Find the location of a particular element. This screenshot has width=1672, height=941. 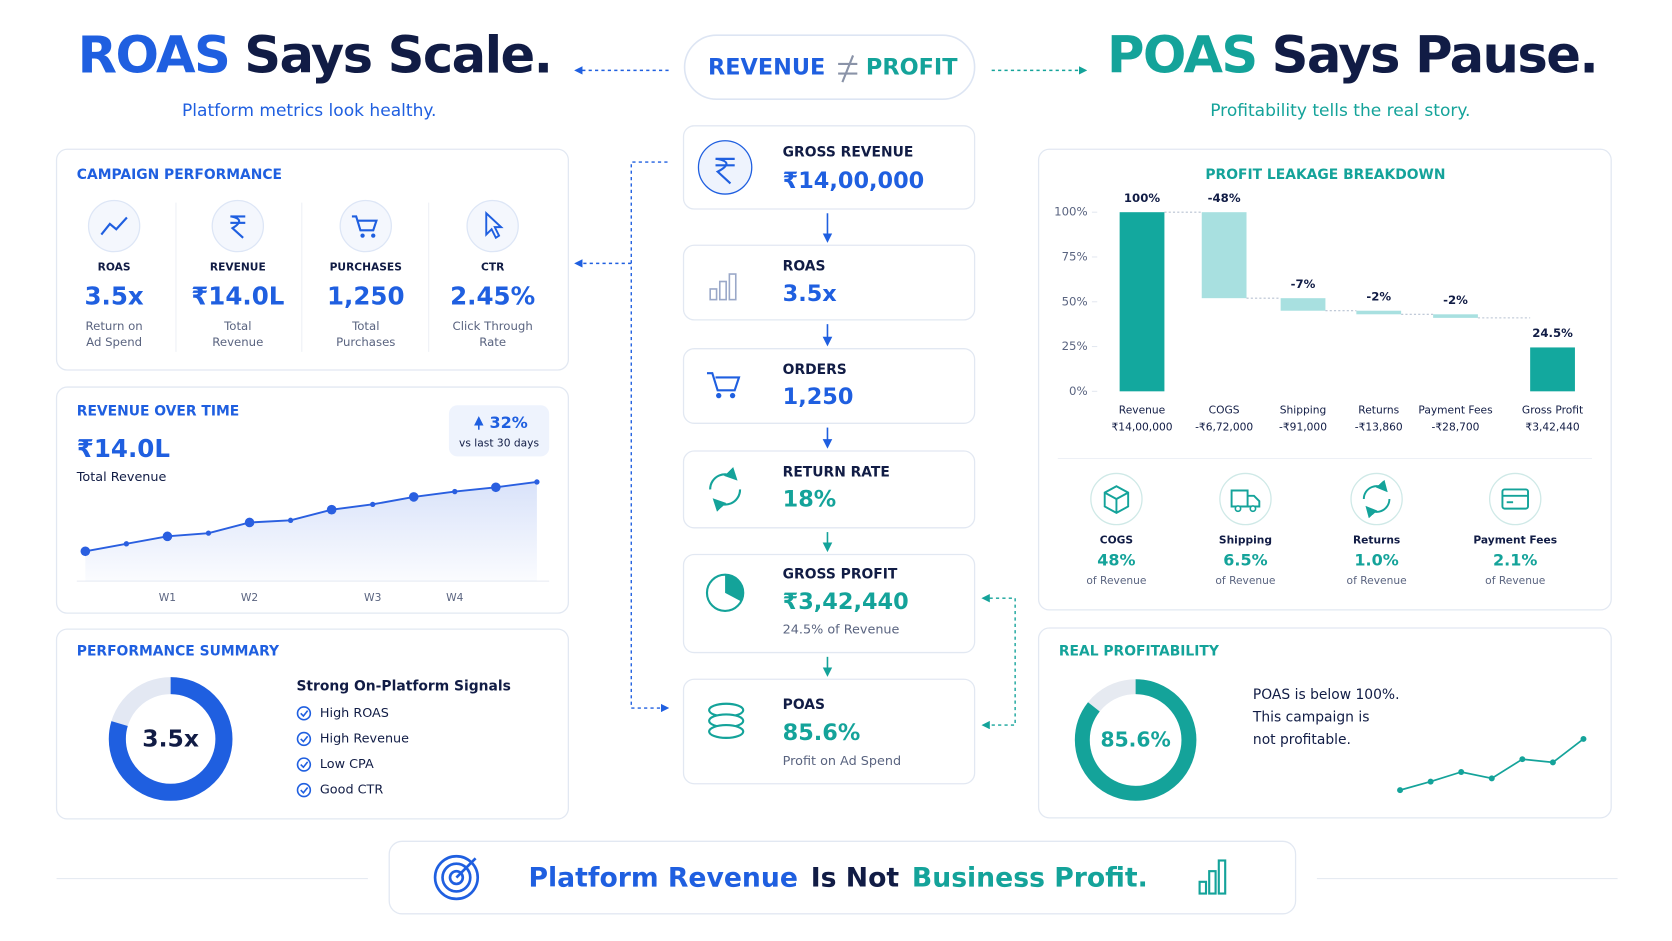

x-tick-label: Gross Profit is located at coordinates (1552, 410).